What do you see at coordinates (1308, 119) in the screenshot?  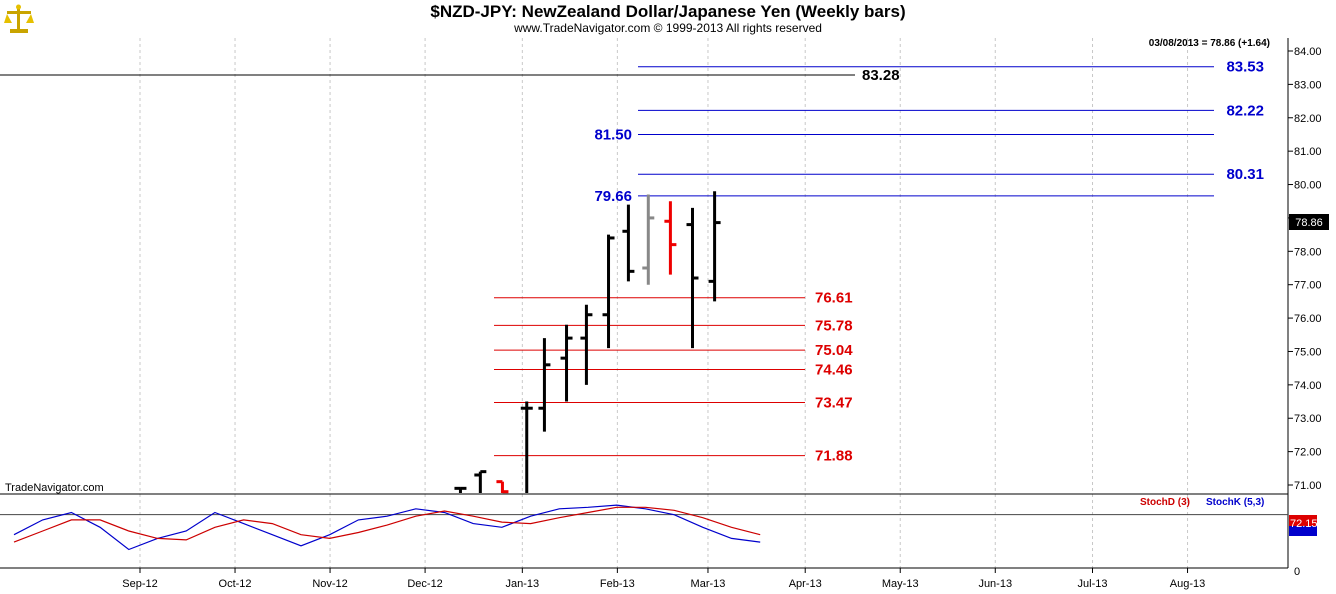 I see `price-tick-label: 82.00` at bounding box center [1308, 119].